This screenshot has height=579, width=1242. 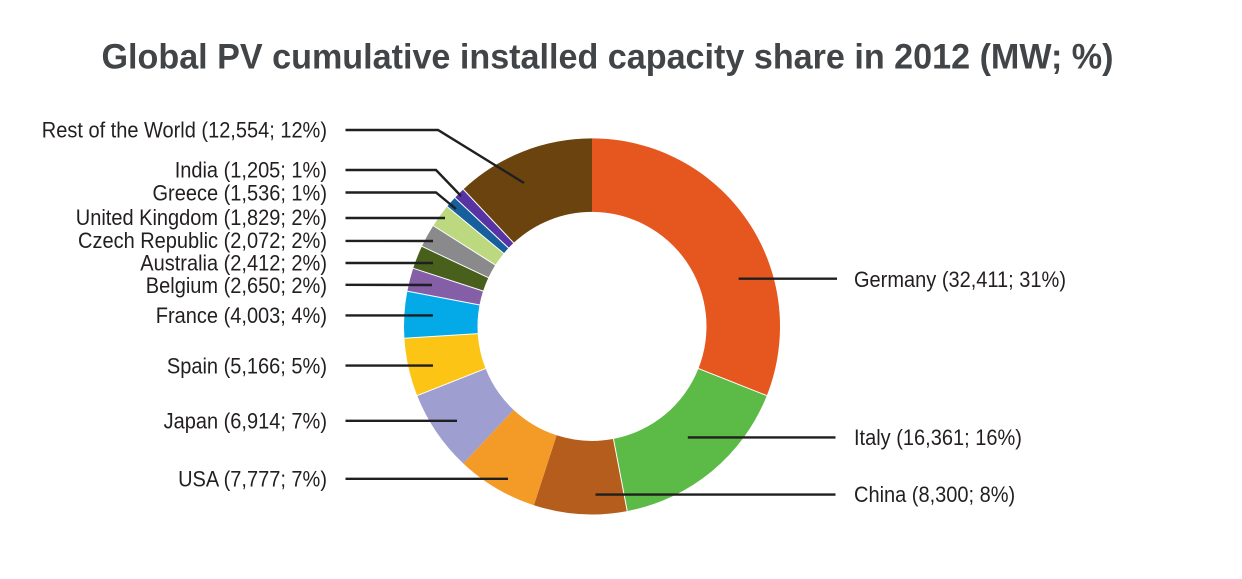 I want to click on svg-text:Rest of the World (12,554; 12%: Rest of the World (12,554; 12%), so click(x=184, y=130).